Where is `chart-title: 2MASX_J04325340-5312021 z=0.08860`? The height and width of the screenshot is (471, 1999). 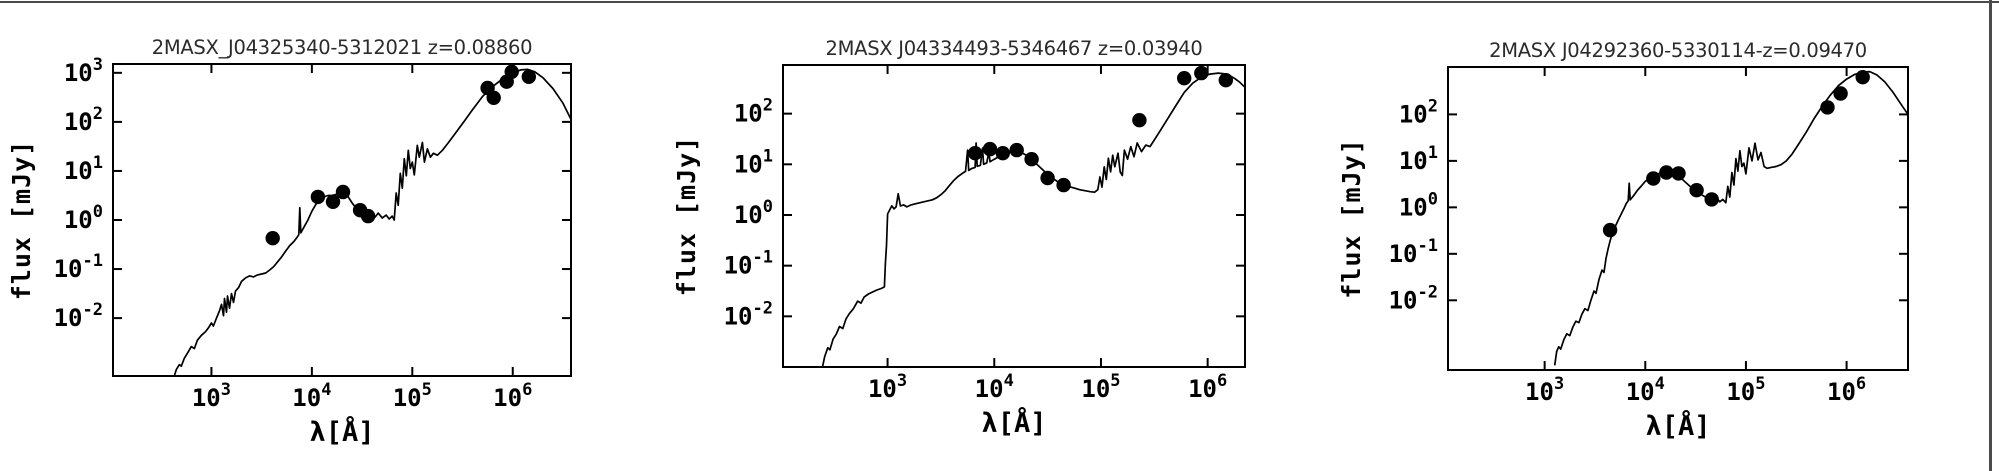
chart-title: 2MASX_J04325340-5312021 z=0.08860 is located at coordinates (342, 47).